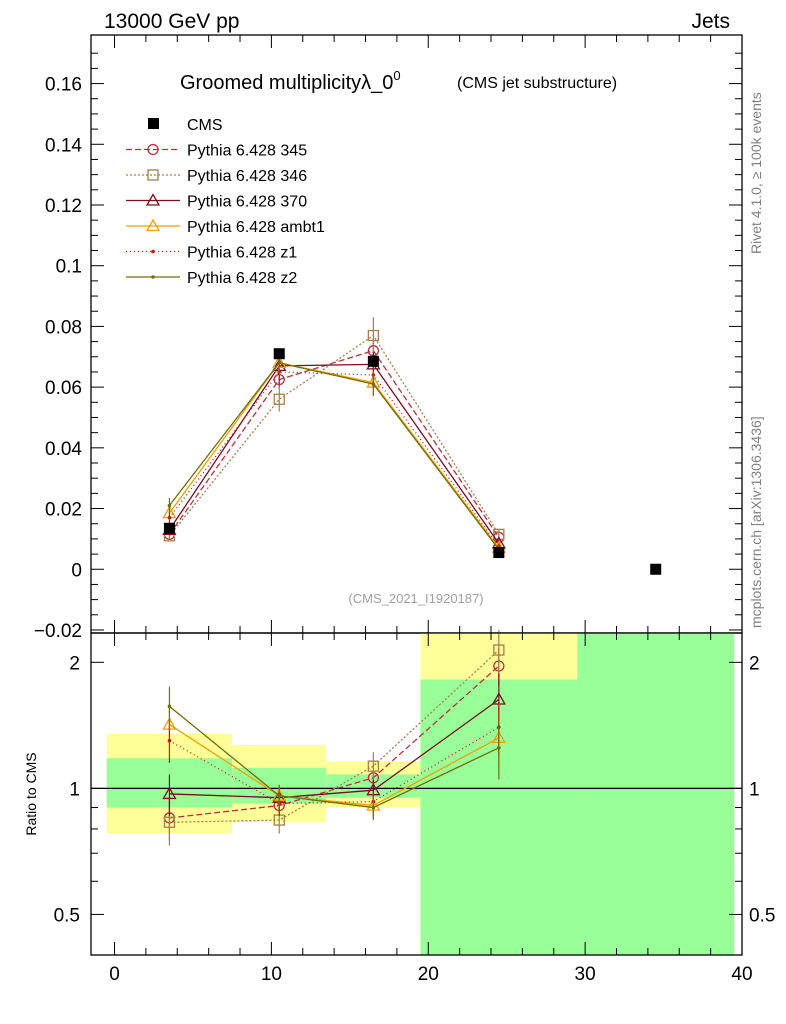 This screenshot has width=786, height=1024. I want to click on ratio-series-line, so click(334, 753).